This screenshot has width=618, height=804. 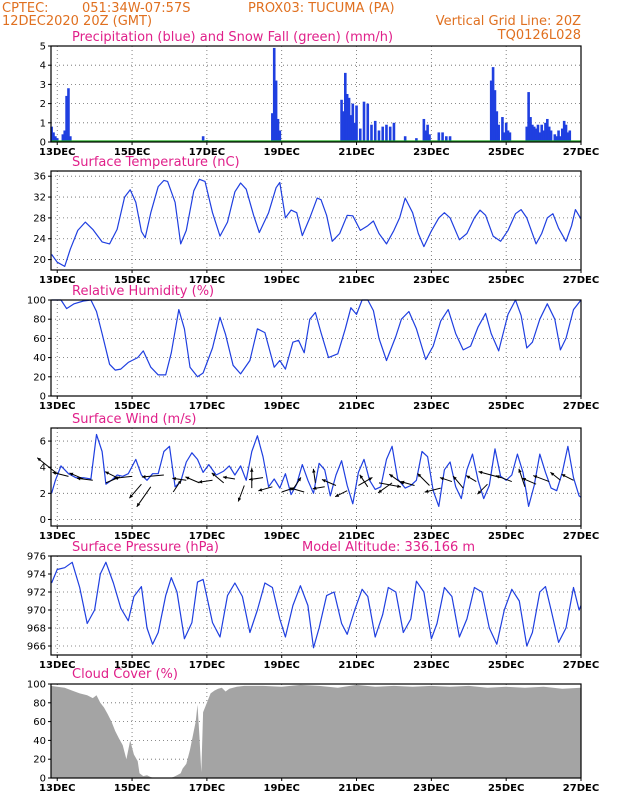 What do you see at coordinates (431, 280) in the screenshot?
I see `temp-xtick-label: 23DEC` at bounding box center [431, 280].